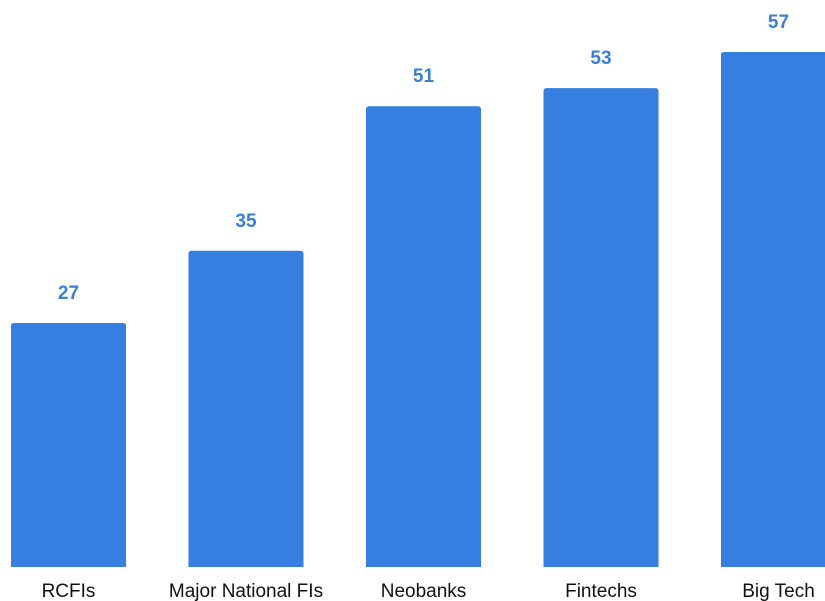 The image size is (825, 601). Describe the element at coordinates (424, 591) in the screenshot. I see `category-label-neobanks: Neobanks` at that location.